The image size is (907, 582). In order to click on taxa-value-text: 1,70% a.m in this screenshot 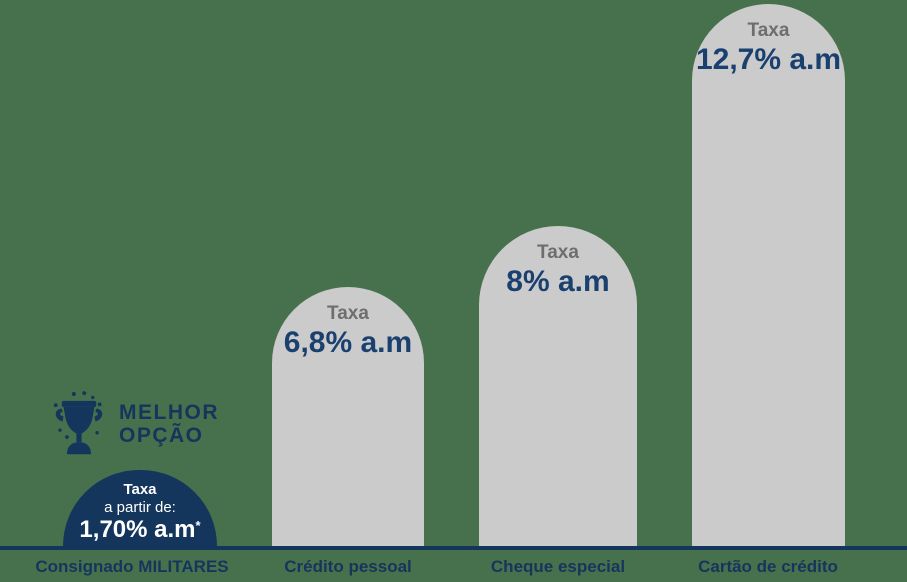, I will do `click(137, 529)`.